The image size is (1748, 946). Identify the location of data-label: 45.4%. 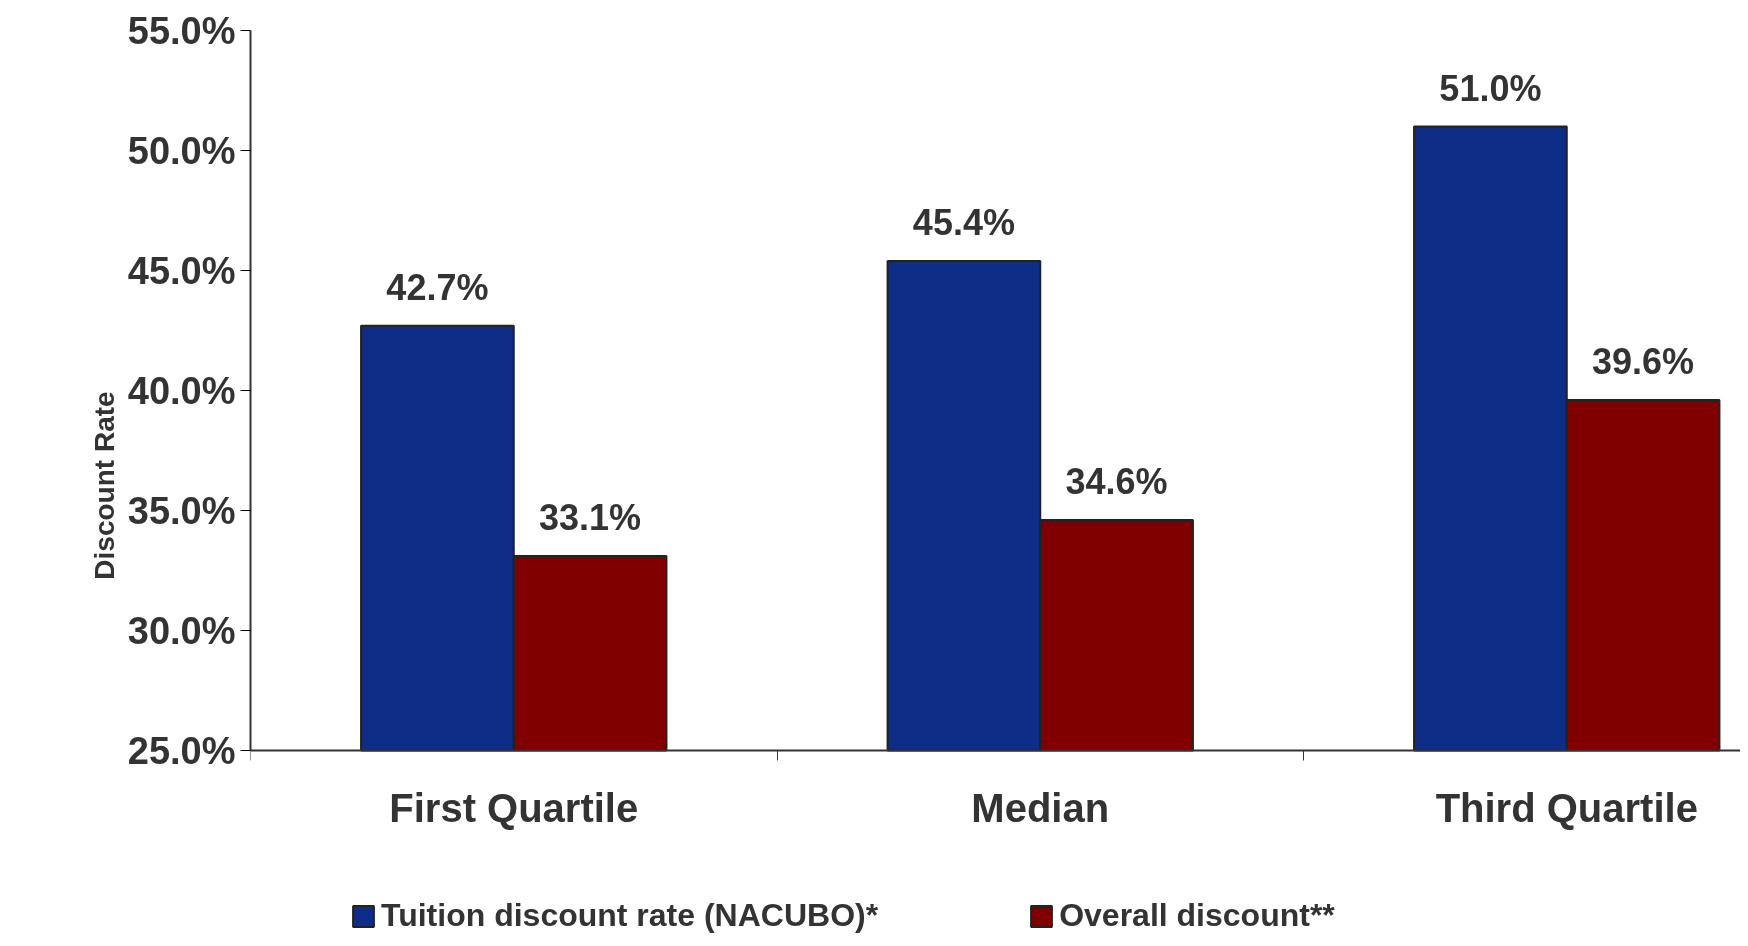
(963, 222).